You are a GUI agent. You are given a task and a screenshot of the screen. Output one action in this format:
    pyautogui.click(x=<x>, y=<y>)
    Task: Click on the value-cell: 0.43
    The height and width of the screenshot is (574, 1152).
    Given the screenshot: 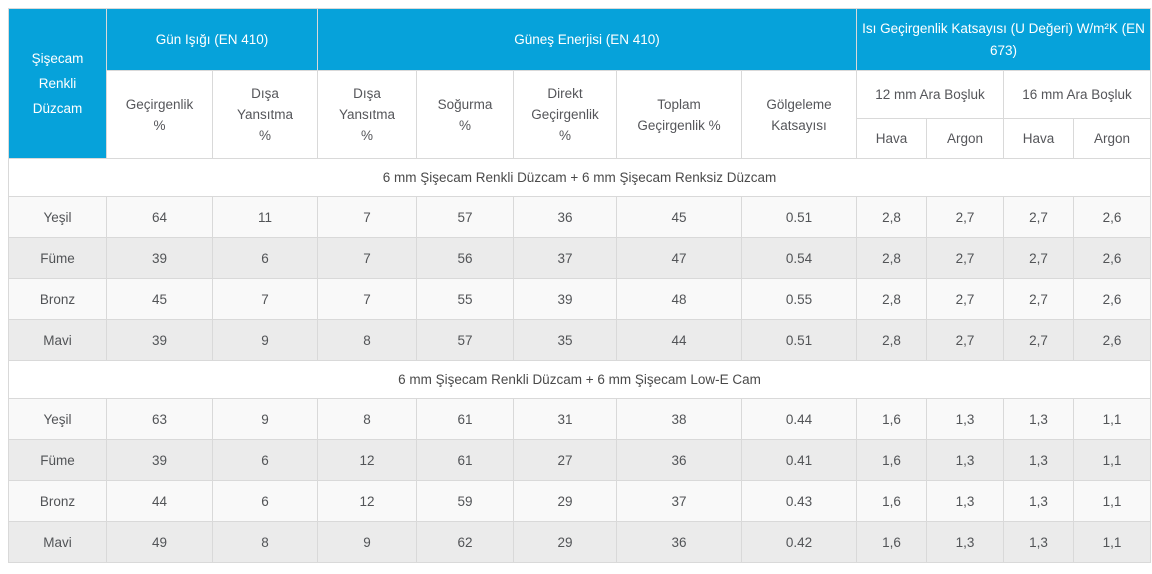 What is the action you would take?
    pyautogui.click(x=799, y=501)
    